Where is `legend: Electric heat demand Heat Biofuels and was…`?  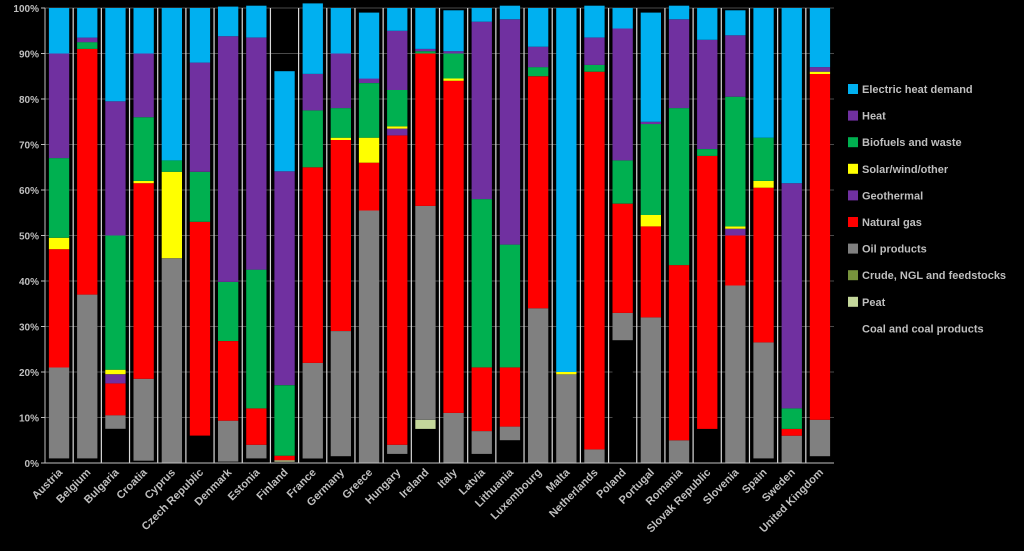
legend: Electric heat demand Heat Biofuels and was… is located at coordinates (927, 209).